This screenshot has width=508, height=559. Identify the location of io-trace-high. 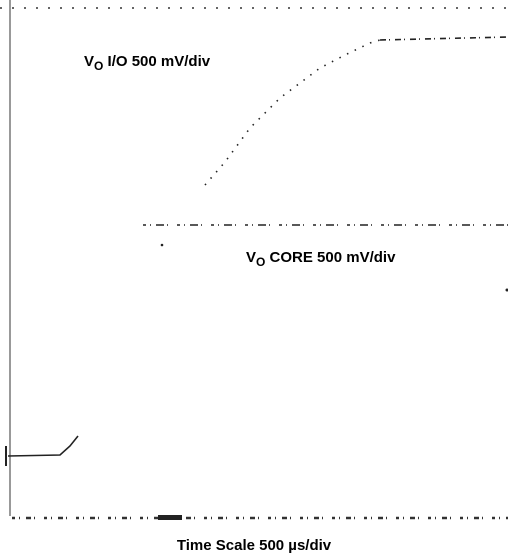
(443, 38).